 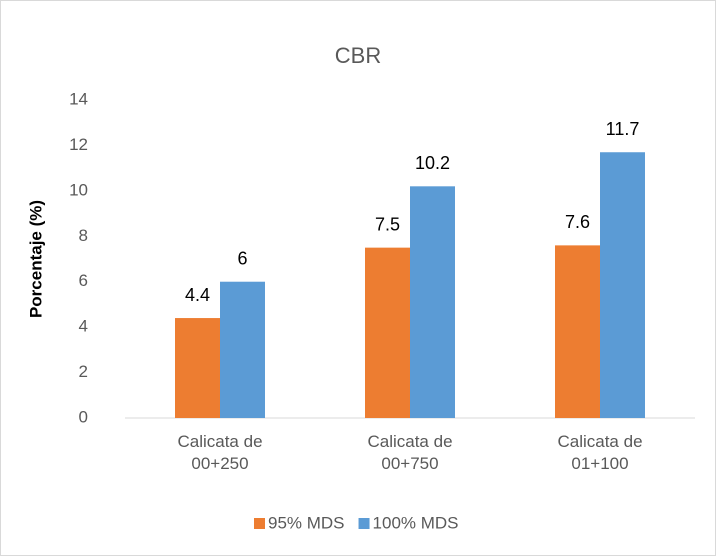 I want to click on x-tick-label: Calicata de 01+100, so click(x=599, y=452).